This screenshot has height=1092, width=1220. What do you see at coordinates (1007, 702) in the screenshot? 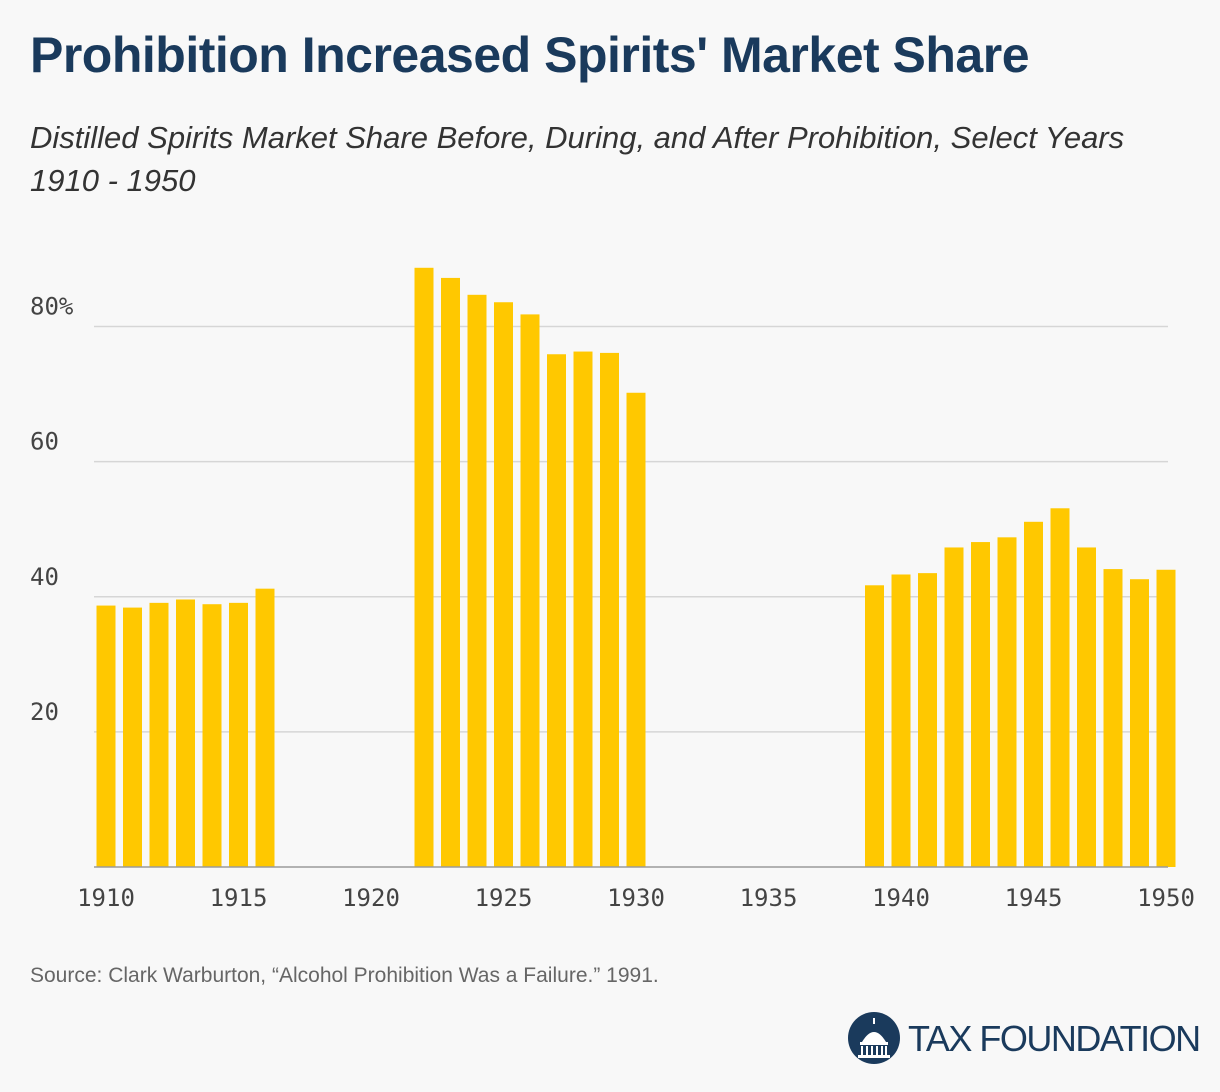
I see `bar-1944` at bounding box center [1007, 702].